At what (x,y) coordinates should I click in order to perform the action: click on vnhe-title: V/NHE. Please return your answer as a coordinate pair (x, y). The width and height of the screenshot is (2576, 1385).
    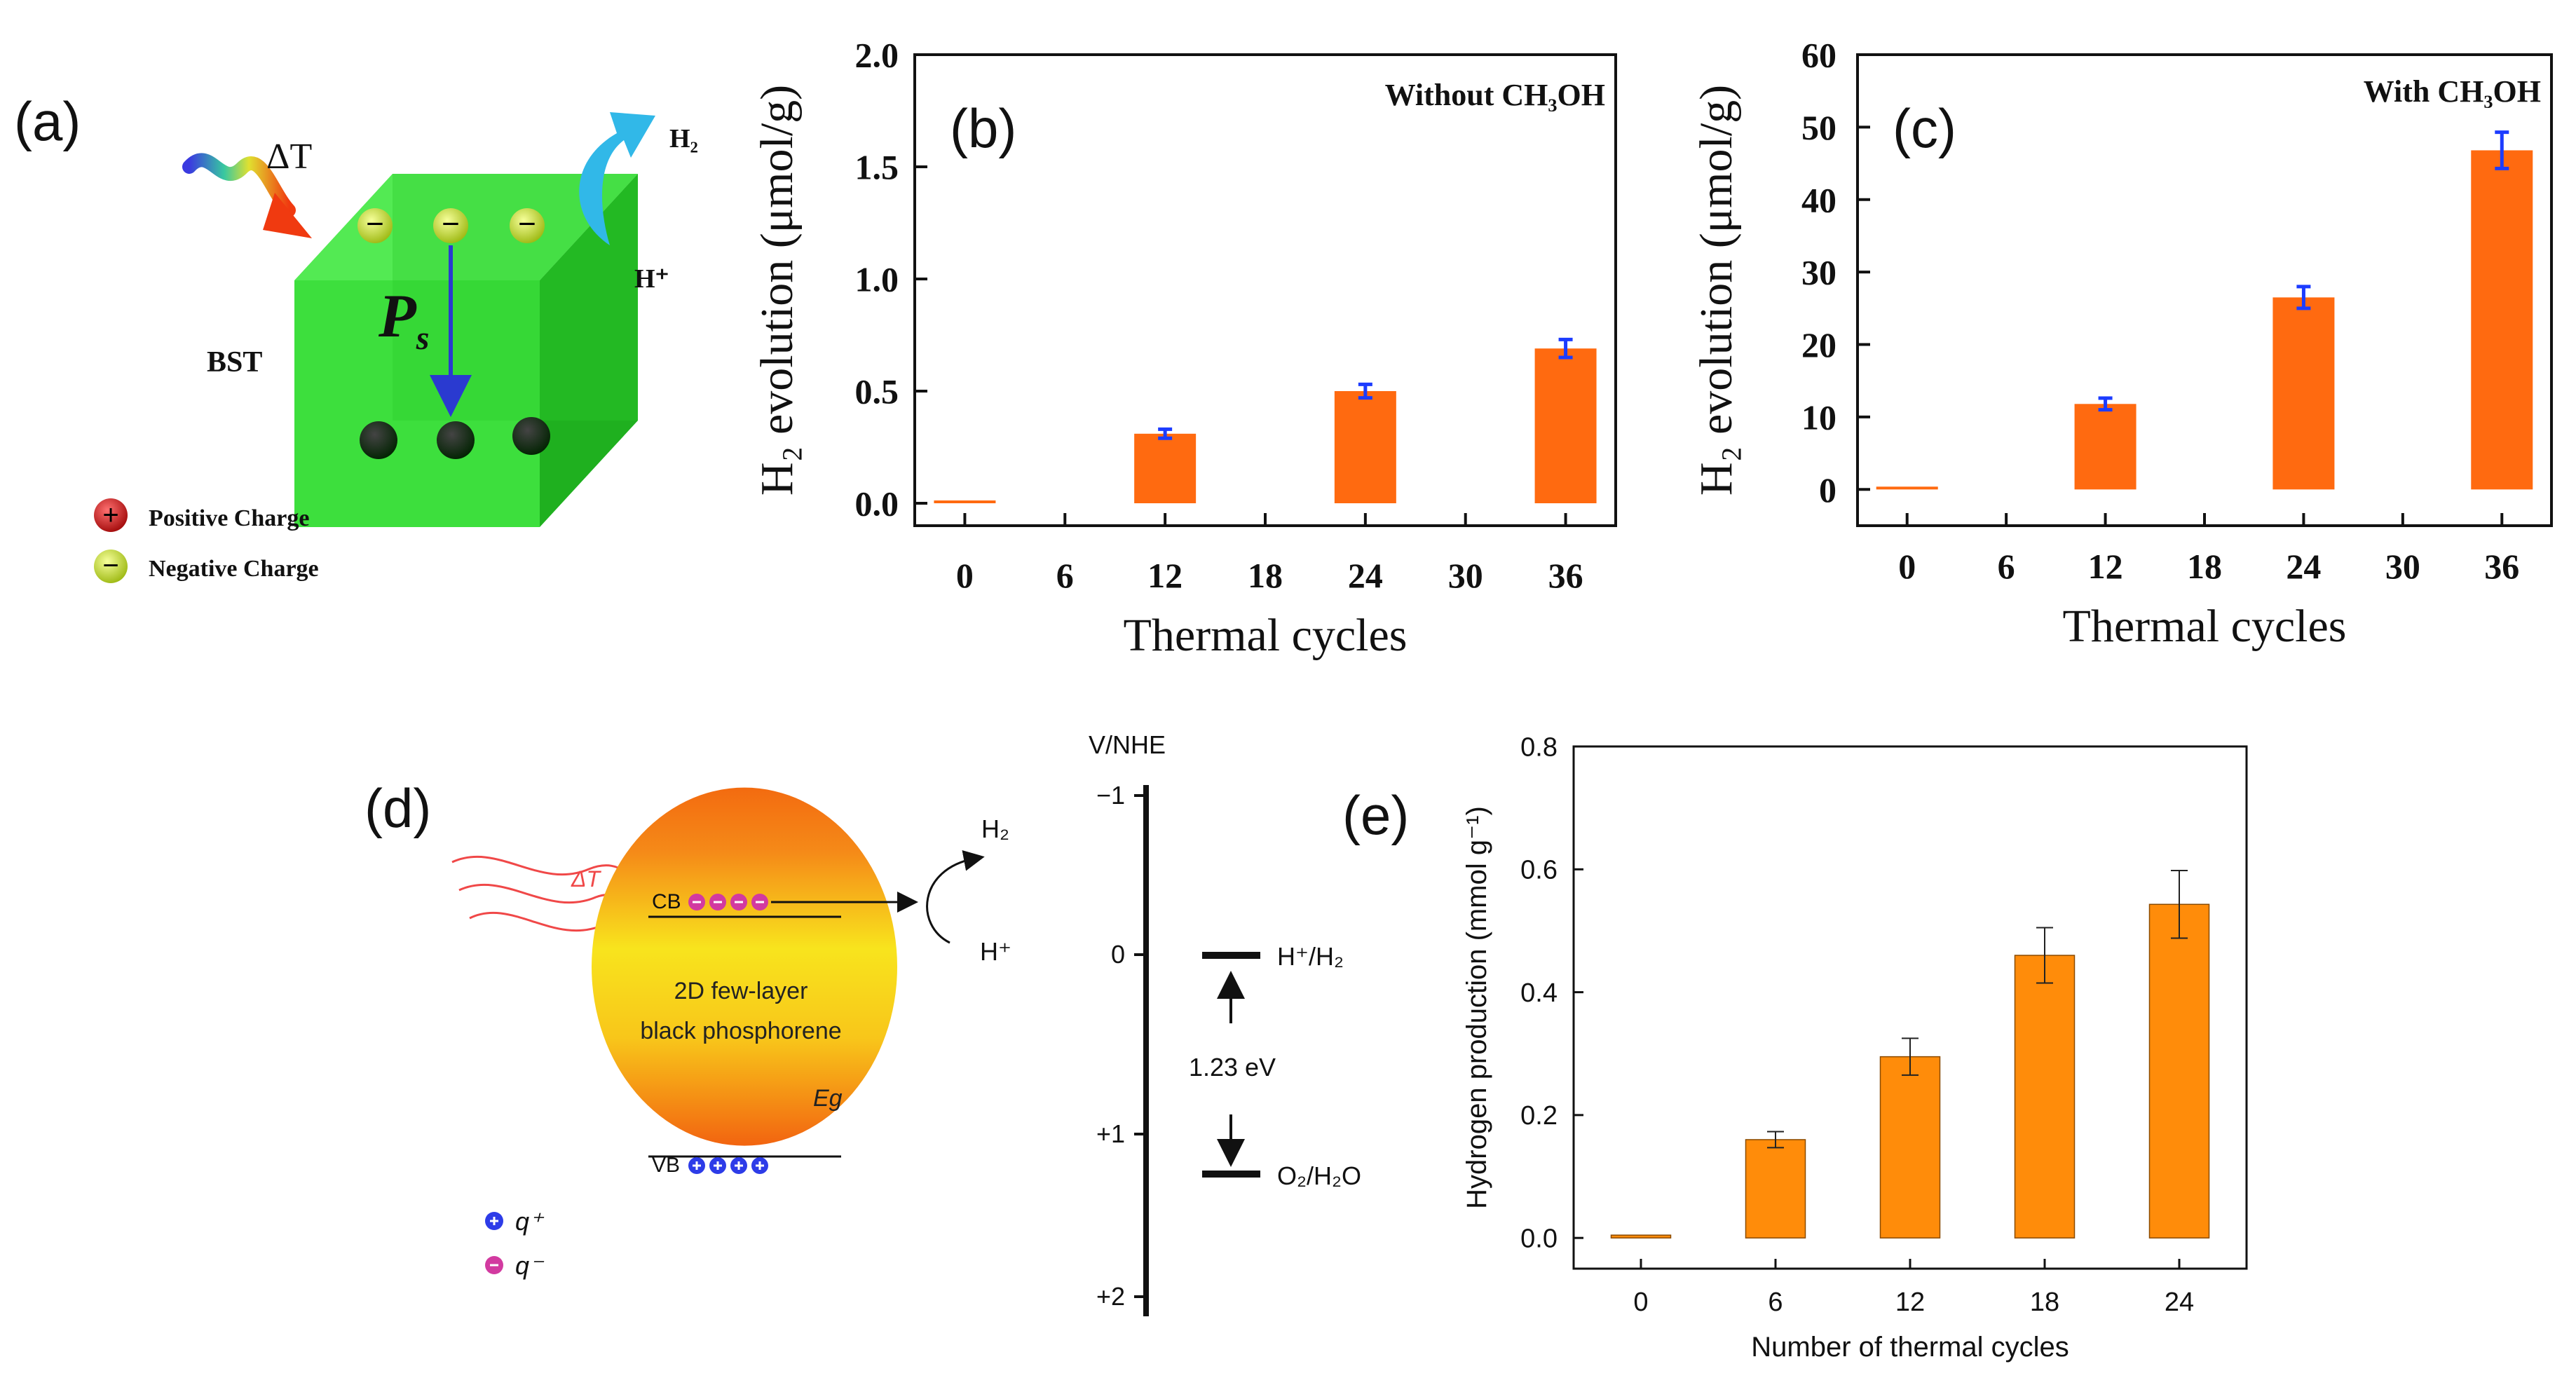
    Looking at the image, I should click on (1127, 745).